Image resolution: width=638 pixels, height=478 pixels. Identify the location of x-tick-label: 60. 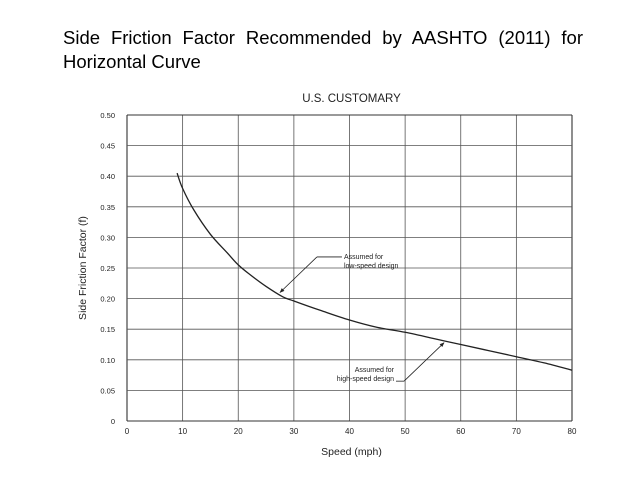
(460, 431).